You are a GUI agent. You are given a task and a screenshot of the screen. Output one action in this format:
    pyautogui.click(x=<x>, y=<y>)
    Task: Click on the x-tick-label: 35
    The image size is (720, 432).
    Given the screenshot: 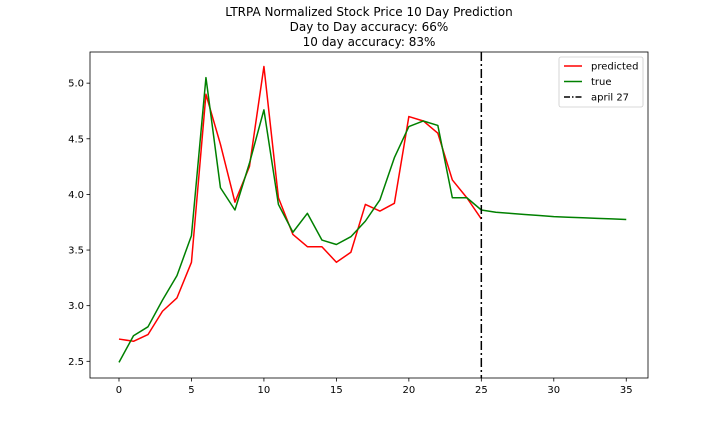 What is the action you would take?
    pyautogui.click(x=626, y=390)
    